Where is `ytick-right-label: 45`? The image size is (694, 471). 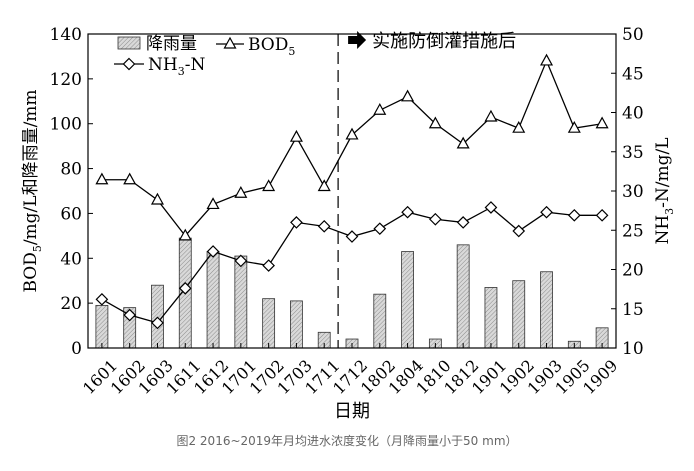 ytick-right-label: 45 is located at coordinates (633, 74).